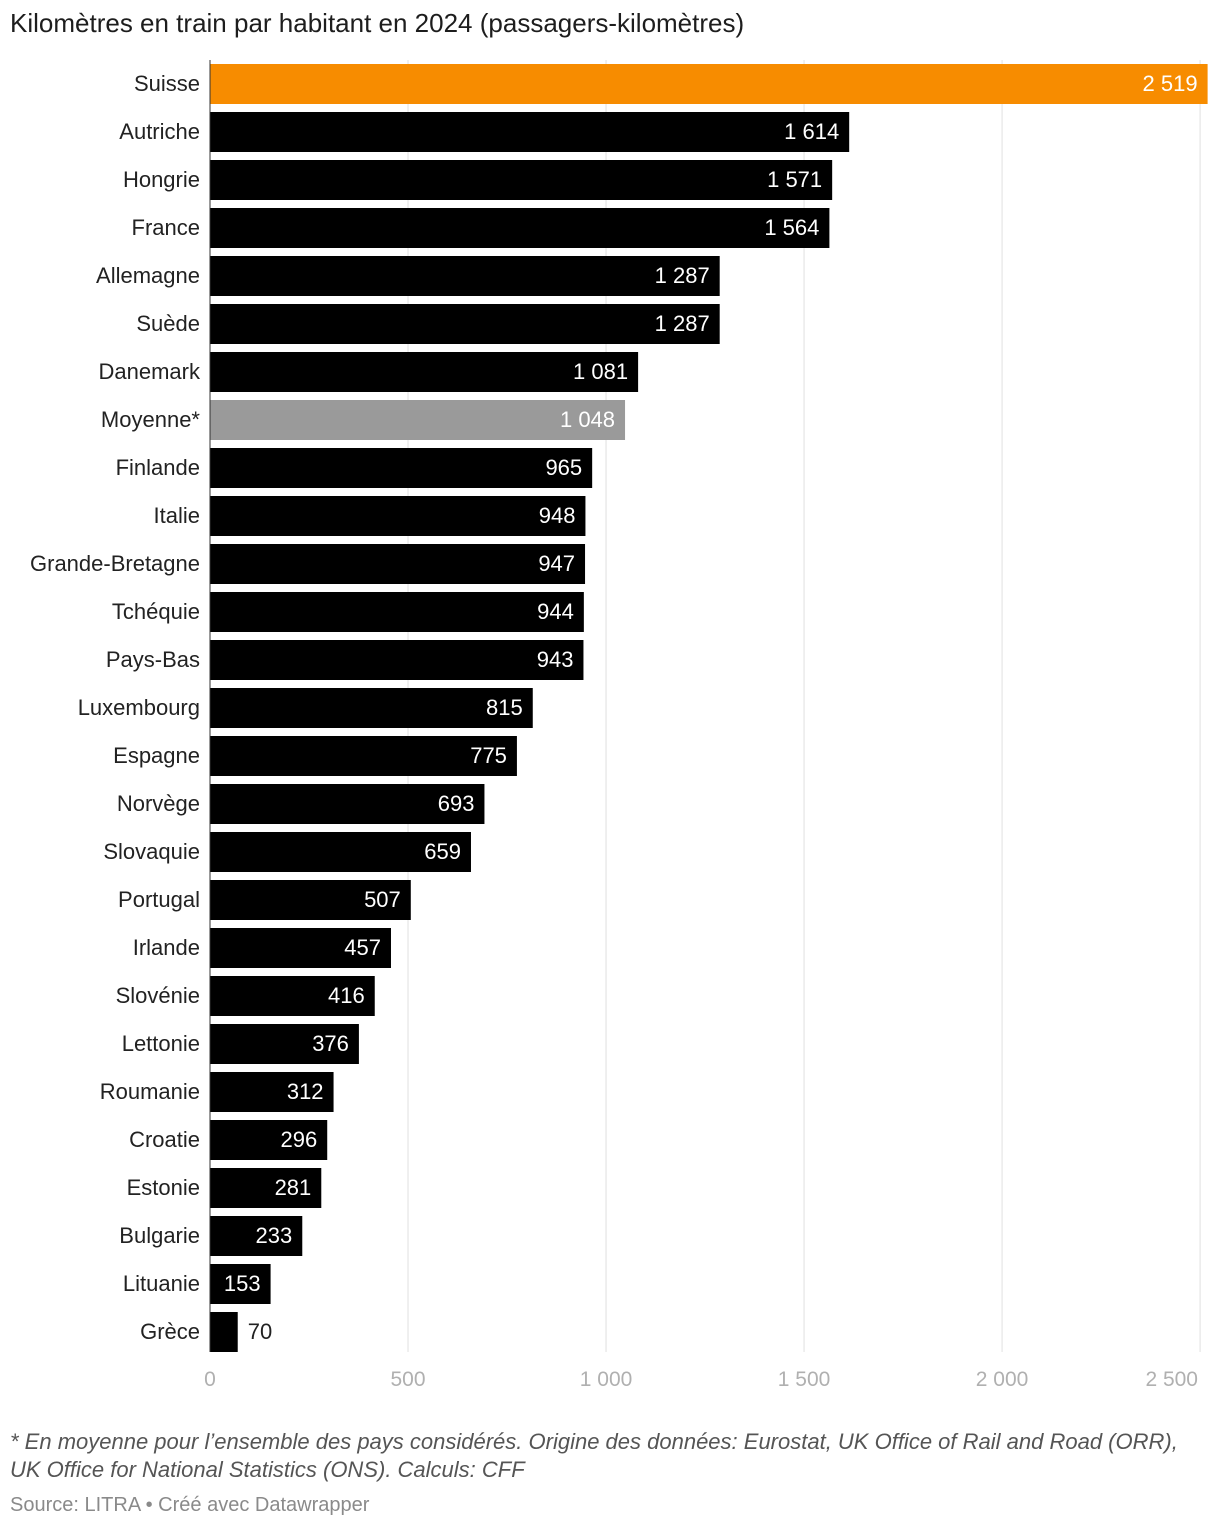  Describe the element at coordinates (299, 1139) in the screenshot. I see `value-label: 296` at that location.